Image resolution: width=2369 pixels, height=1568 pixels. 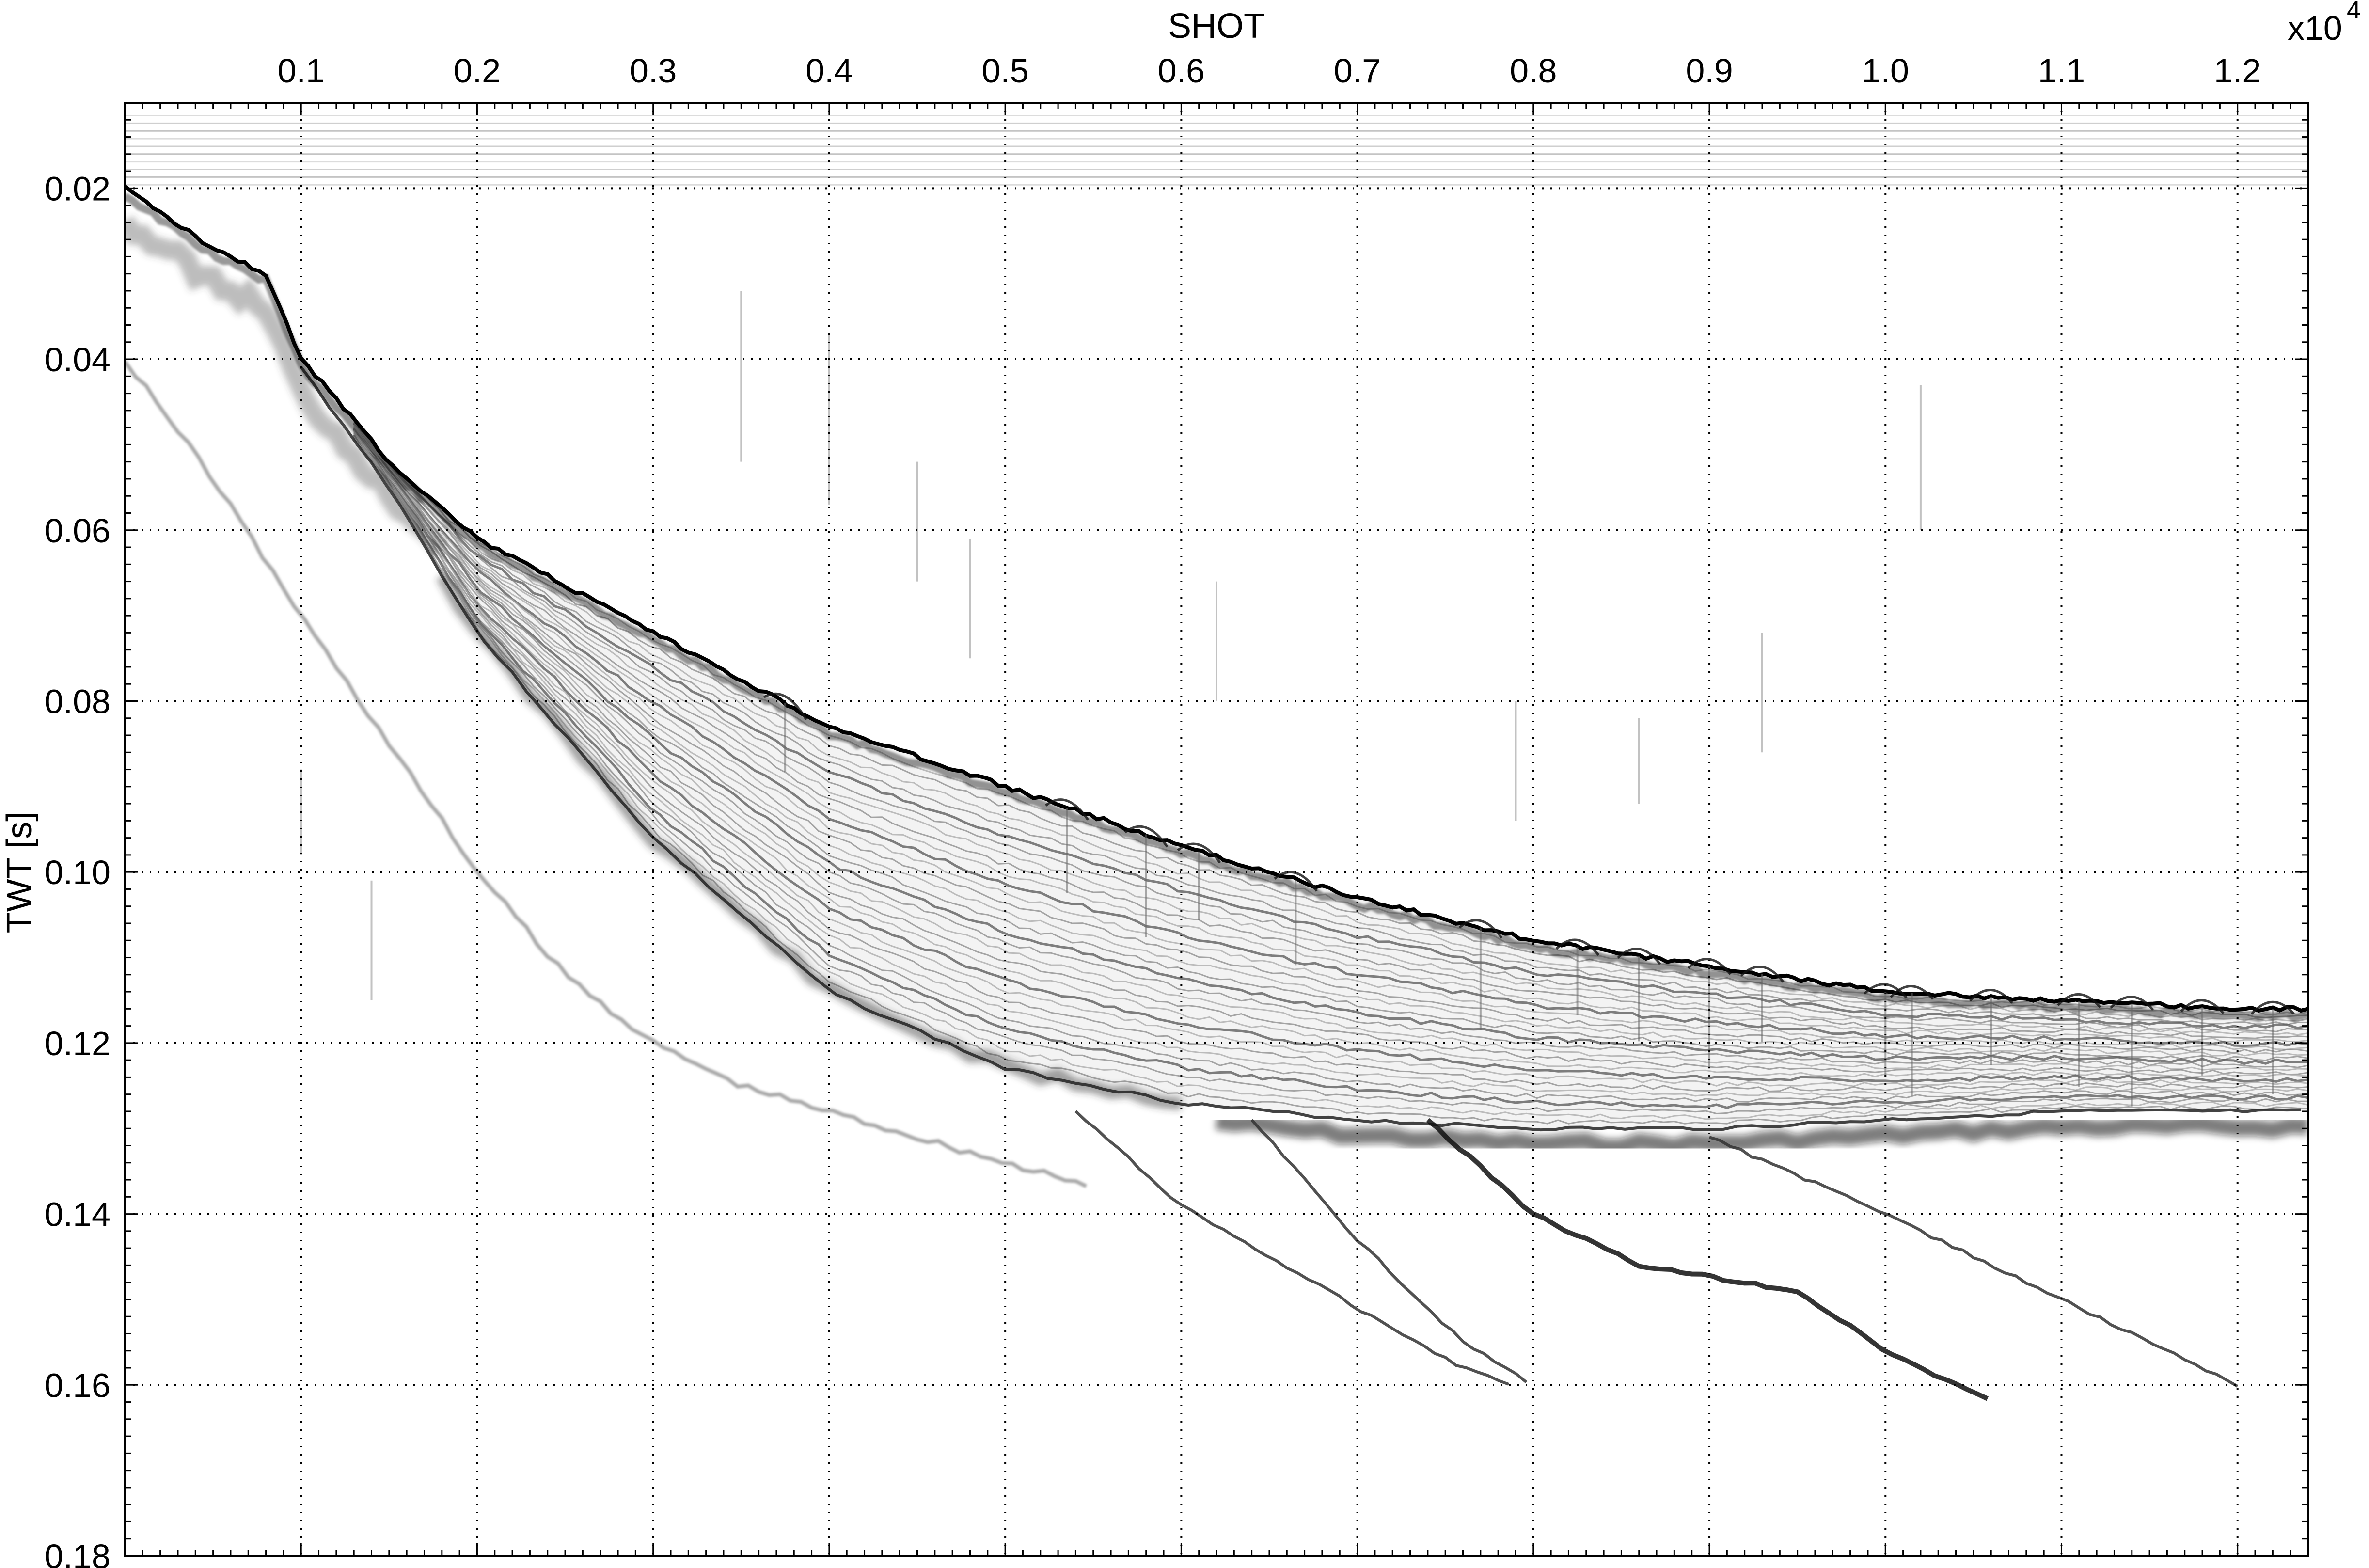 What do you see at coordinates (78, 872) in the screenshot?
I see `y-tick-label: 0.10` at bounding box center [78, 872].